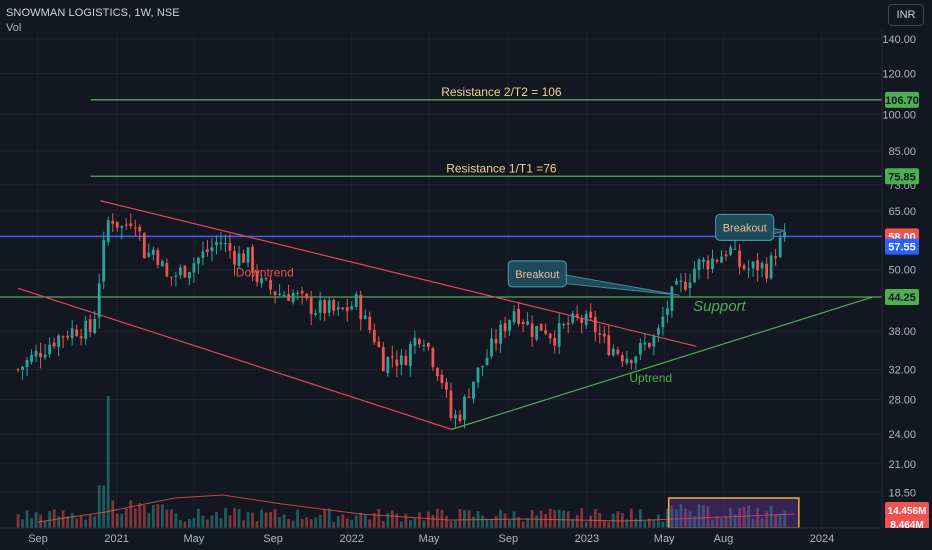  Describe the element at coordinates (664, 539) in the screenshot. I see `x-tick-label: May` at that location.